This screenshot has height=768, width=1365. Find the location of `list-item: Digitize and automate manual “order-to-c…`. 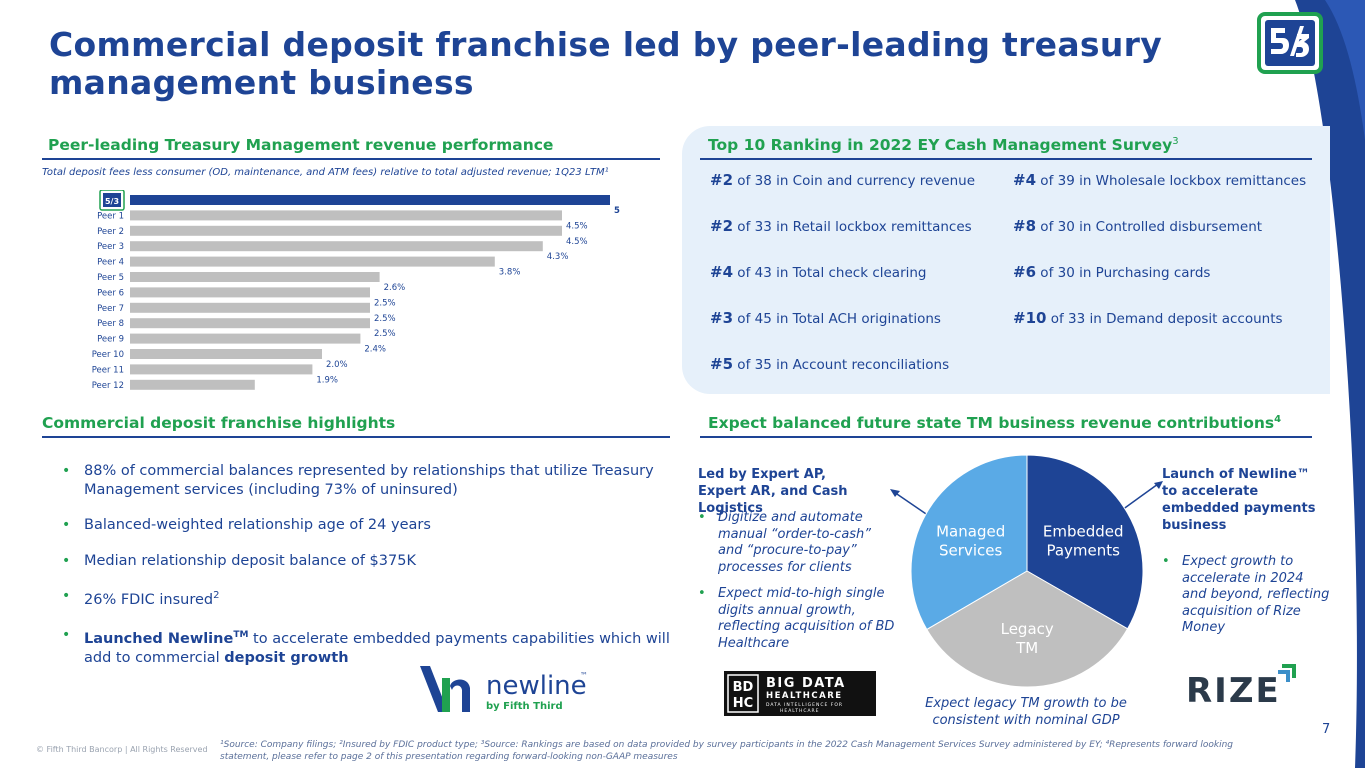

list-item: Digitize and automate manual “order-to-c… is located at coordinates (798, 543).